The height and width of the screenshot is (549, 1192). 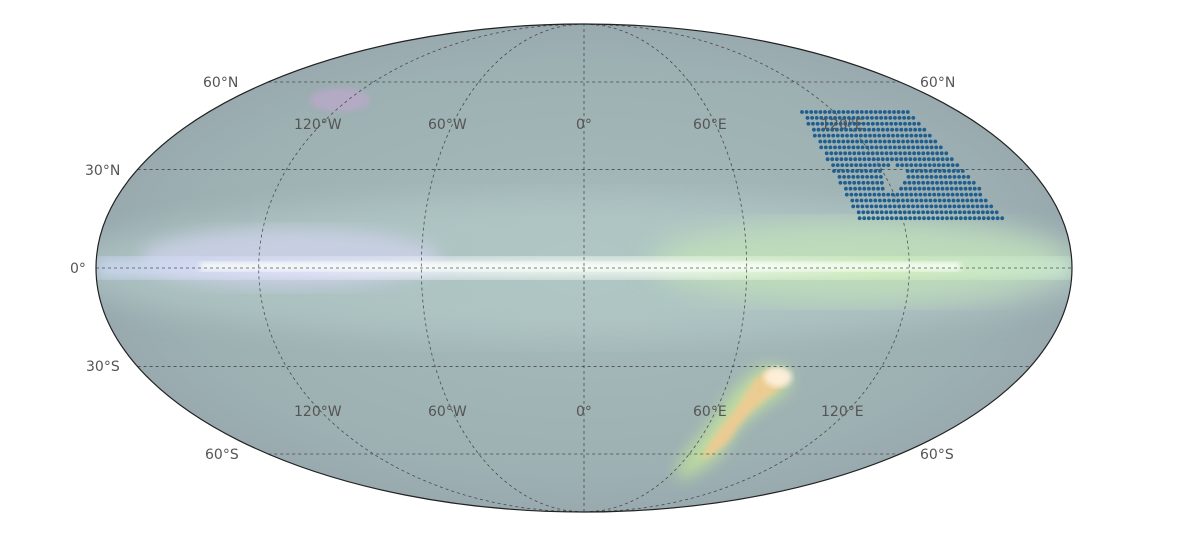 What do you see at coordinates (447, 125) in the screenshot?
I see `lon-label-60w-upper: 60°W` at bounding box center [447, 125].